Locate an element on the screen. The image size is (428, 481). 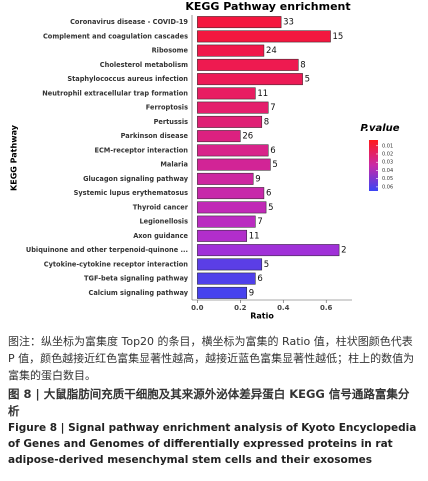
y-tick-label: Coronavirus disease - COVID-19 is located at coordinates (129, 22).